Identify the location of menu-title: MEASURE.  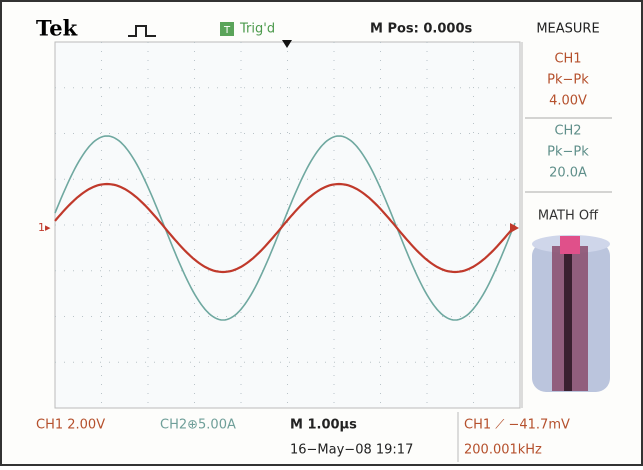
(567, 29).